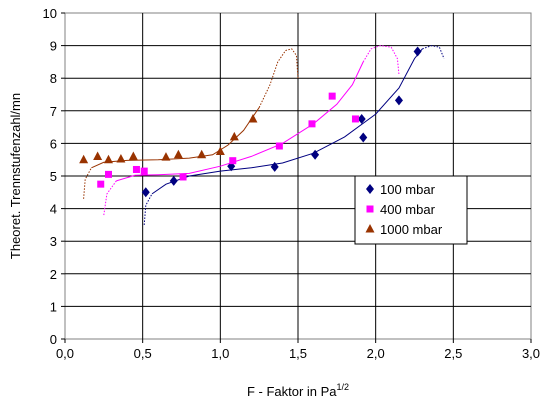 The height and width of the screenshot is (405, 545). Describe the element at coordinates (53, 306) in the screenshot. I see `y-tick-label: 1` at that location.